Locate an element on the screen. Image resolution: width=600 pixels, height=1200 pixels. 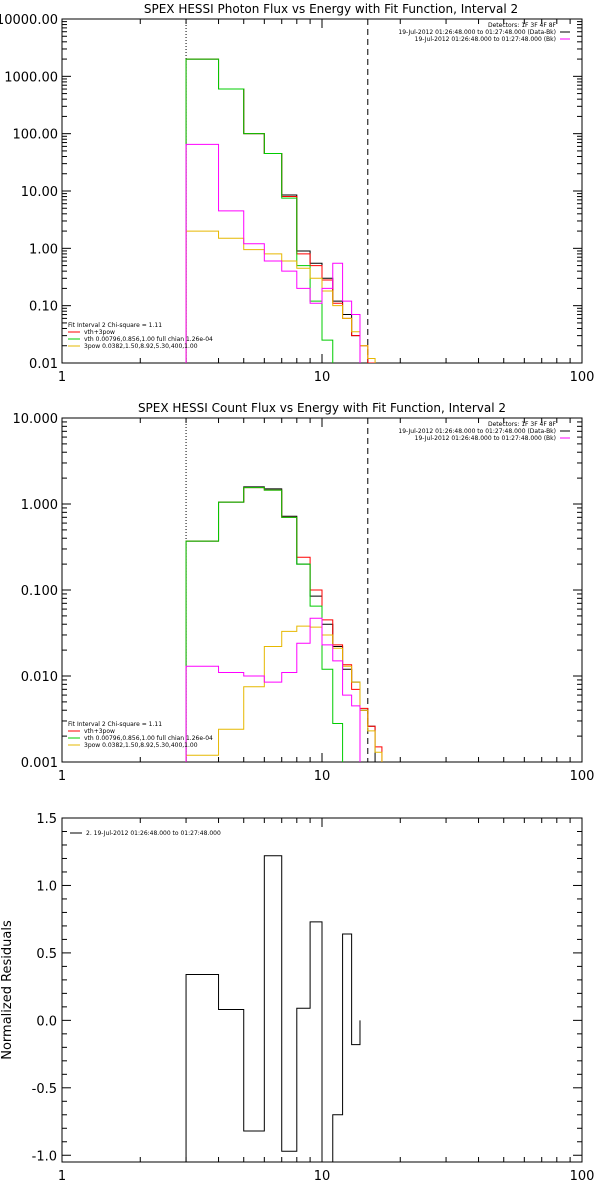
photon-flux-series-data-bk is located at coordinates (273, 210).